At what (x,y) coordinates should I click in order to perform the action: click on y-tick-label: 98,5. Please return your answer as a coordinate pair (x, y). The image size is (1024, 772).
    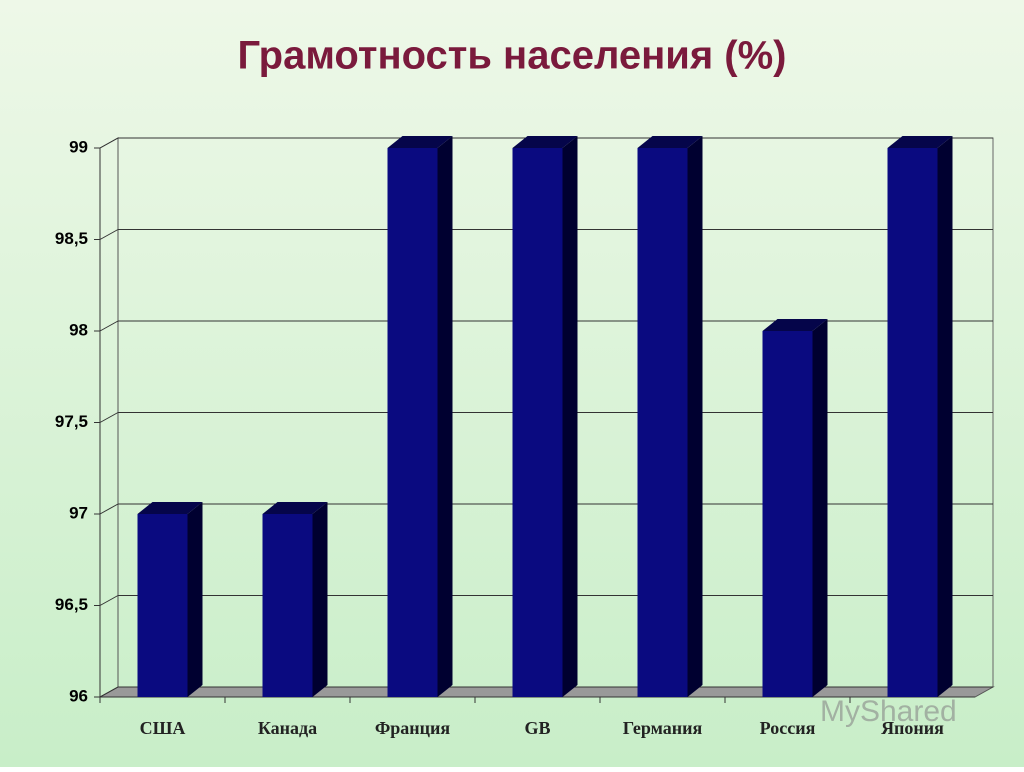
    Looking at the image, I should click on (71, 238).